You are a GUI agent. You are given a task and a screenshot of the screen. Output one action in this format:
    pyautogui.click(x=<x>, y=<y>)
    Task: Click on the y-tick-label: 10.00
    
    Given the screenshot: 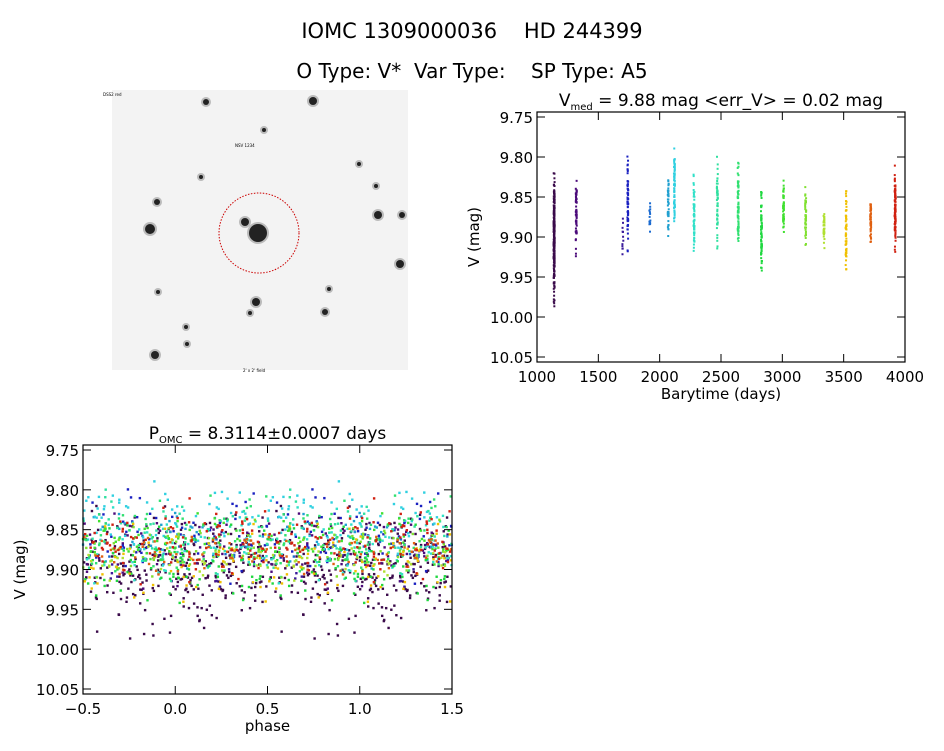 What is the action you would take?
    pyautogui.click(x=511, y=318)
    